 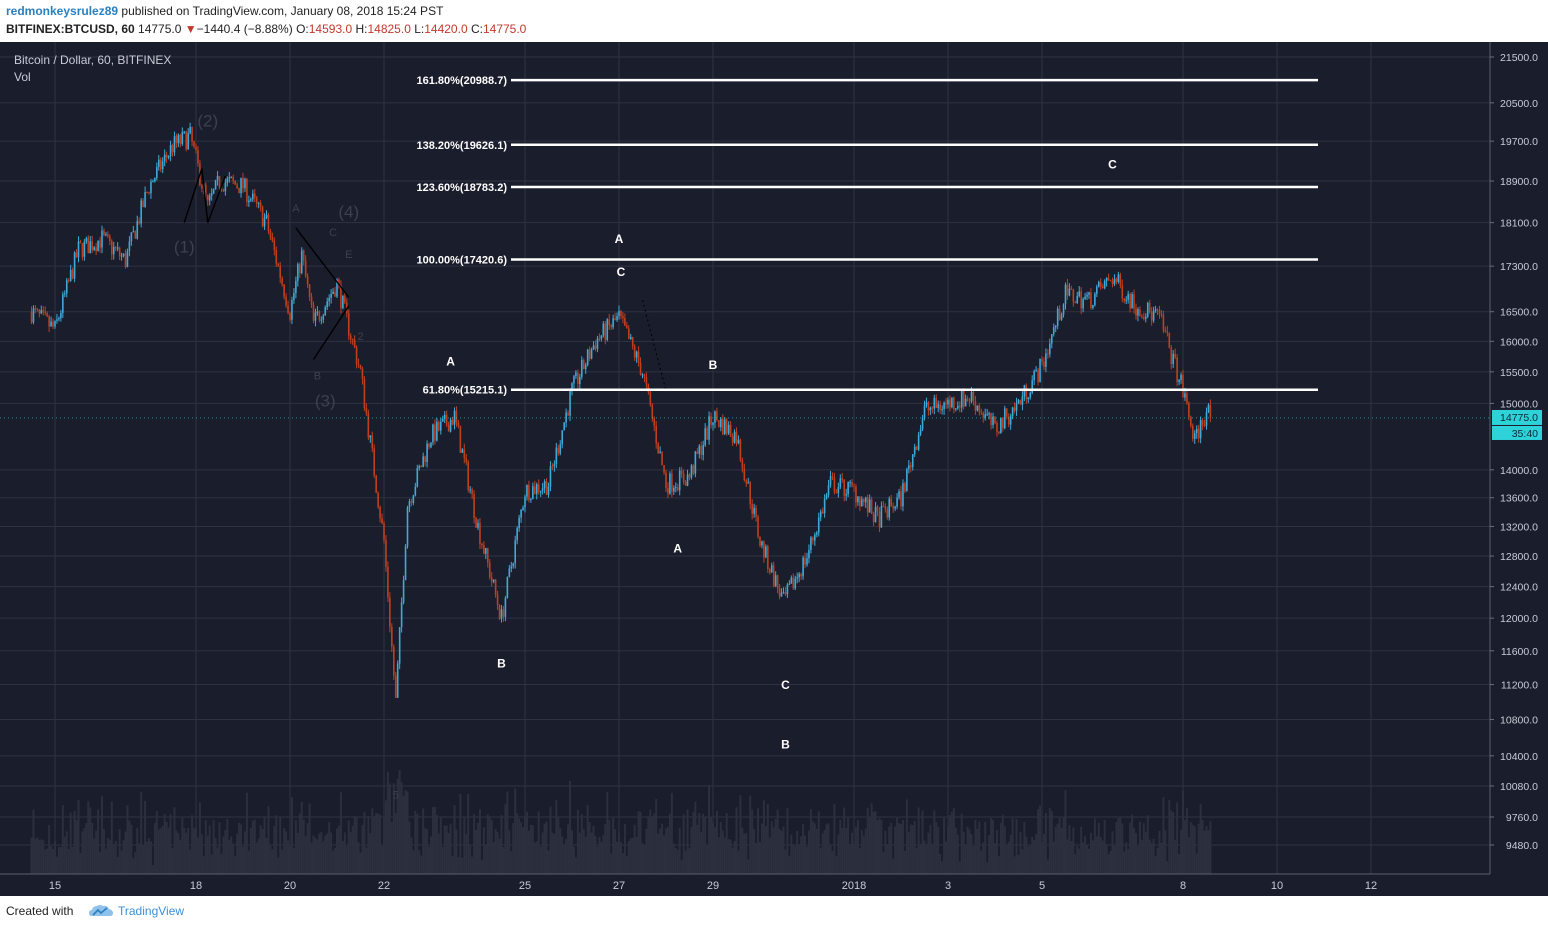 I want to click on price-axis, so click(x=1519, y=458).